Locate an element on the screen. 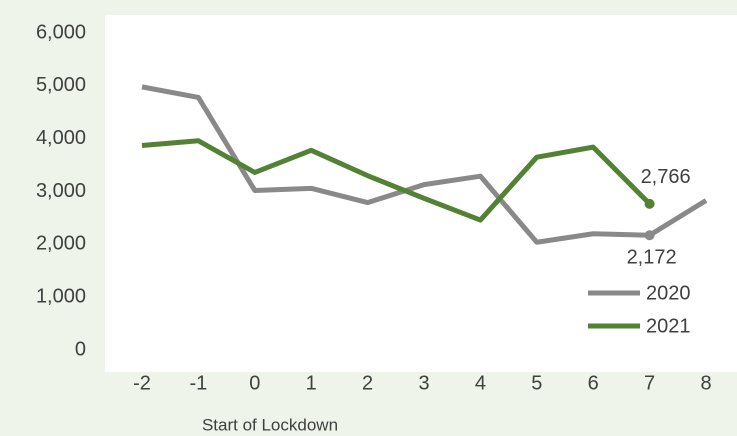 This screenshot has height=436, width=737. x-tick-label: 7 is located at coordinates (649, 383).